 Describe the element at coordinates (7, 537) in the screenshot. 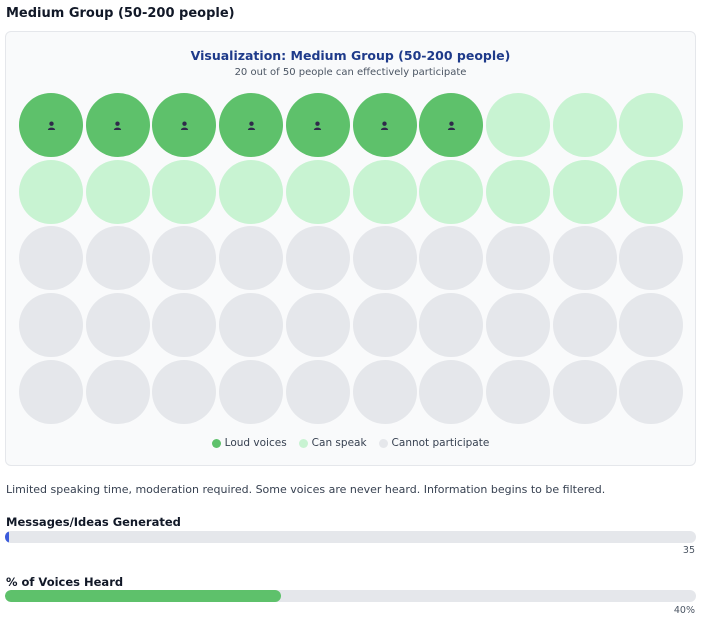

I see `progress-fill-messages` at that location.